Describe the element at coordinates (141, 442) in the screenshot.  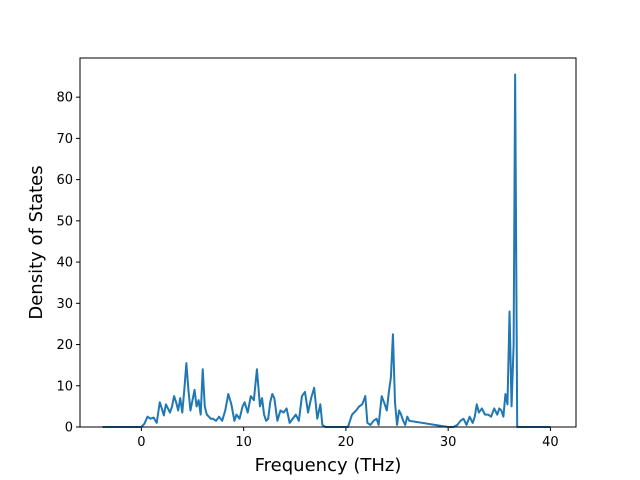
I see `x-tick-label: 0` at that location.